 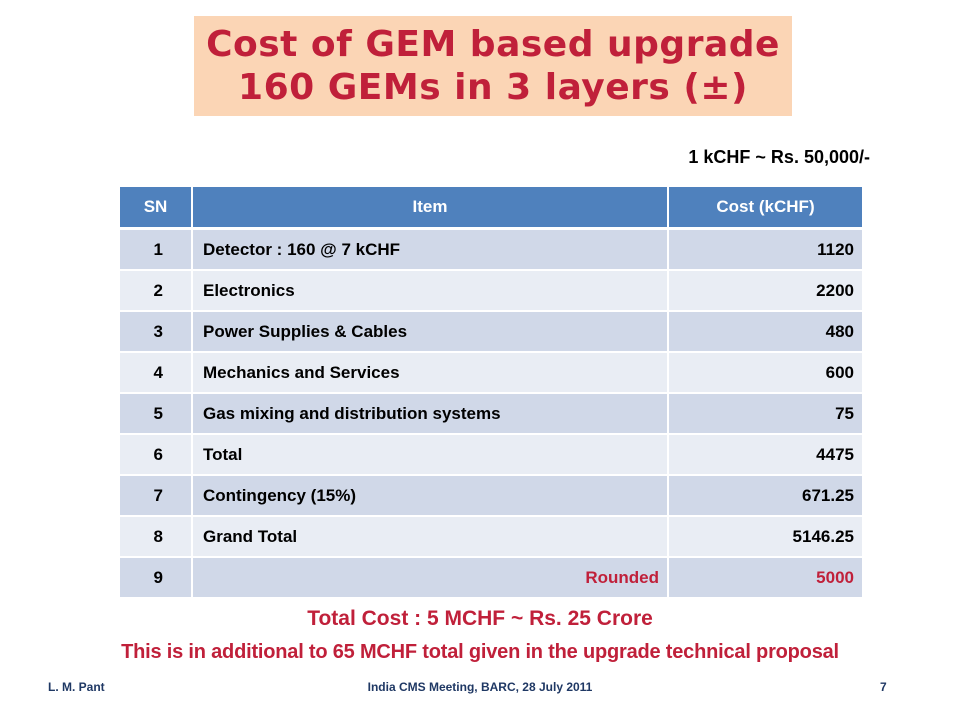 I want to click on cell-sn: 7, so click(x=156, y=496).